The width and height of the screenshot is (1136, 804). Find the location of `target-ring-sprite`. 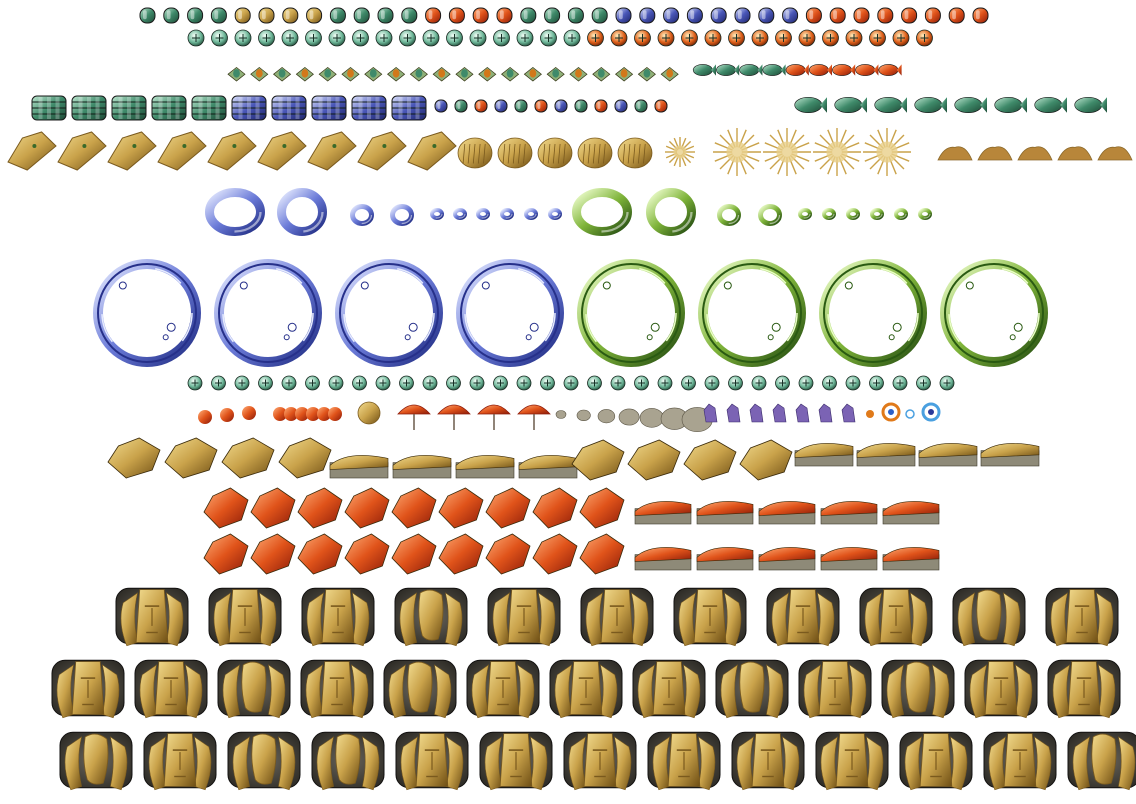

target-ring-sprite is located at coordinates (891, 412).